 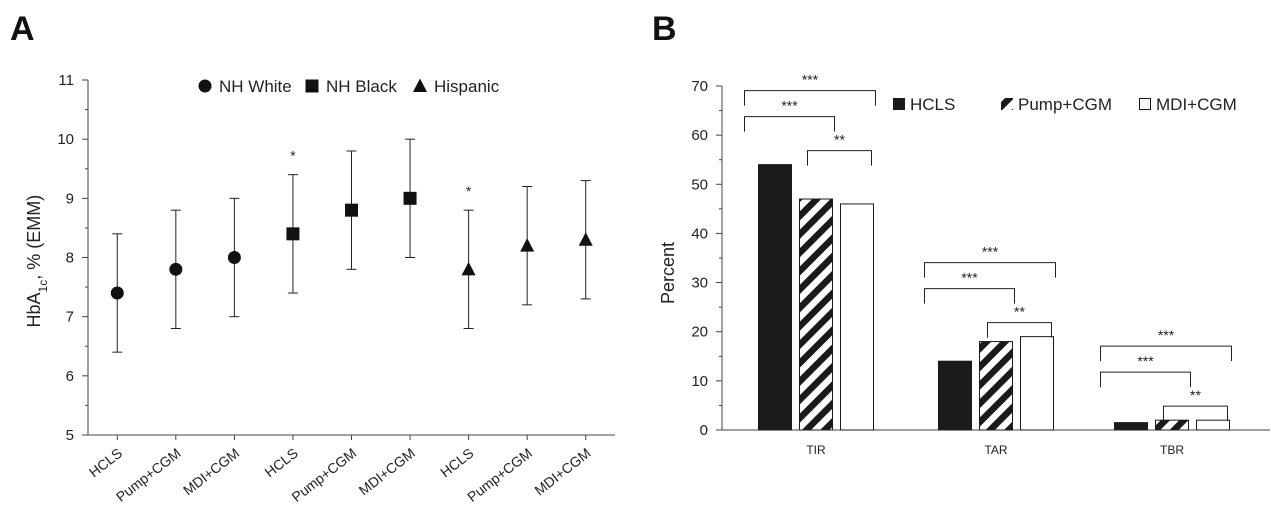 What do you see at coordinates (70, 258) in the screenshot?
I see `y-tick-label: 8` at bounding box center [70, 258].